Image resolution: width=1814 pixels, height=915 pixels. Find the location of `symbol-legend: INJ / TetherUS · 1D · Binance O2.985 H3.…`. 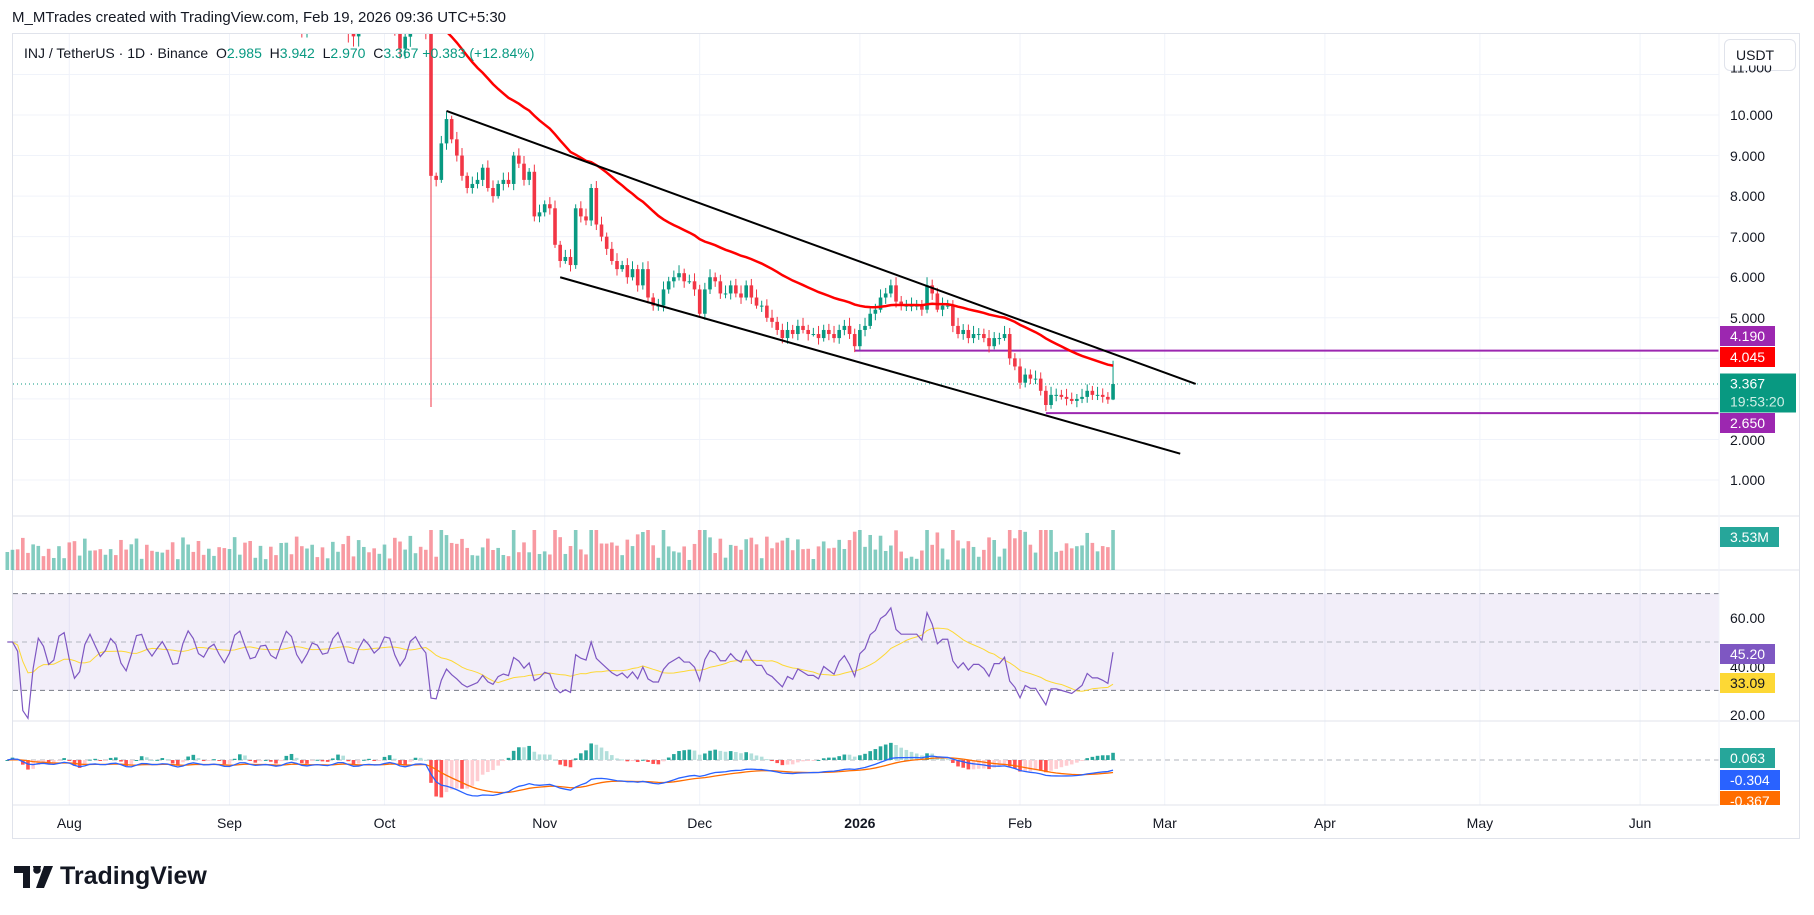

symbol-legend: INJ / TetherUS · 1D · Binance O2.985 H3.… is located at coordinates (279, 53).